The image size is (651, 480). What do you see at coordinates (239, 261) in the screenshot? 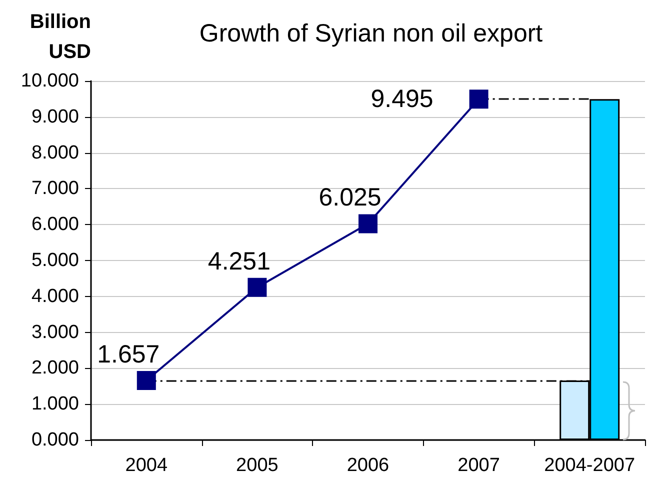
I see `data-label: 4.251` at bounding box center [239, 261].